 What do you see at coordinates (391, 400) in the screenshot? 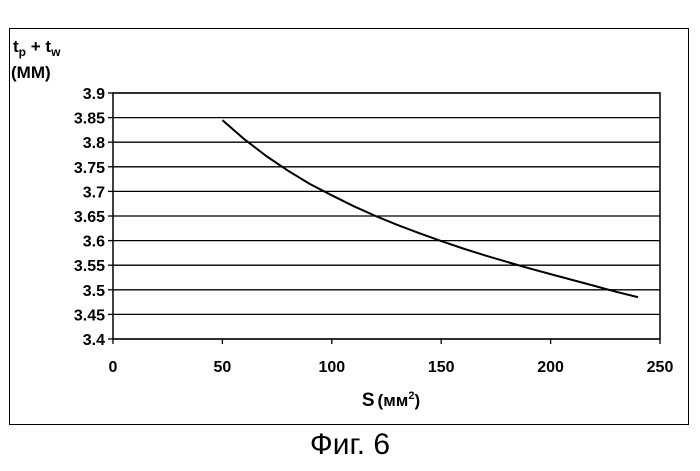
I see `x-axis-title: S(мм2)` at bounding box center [391, 400].